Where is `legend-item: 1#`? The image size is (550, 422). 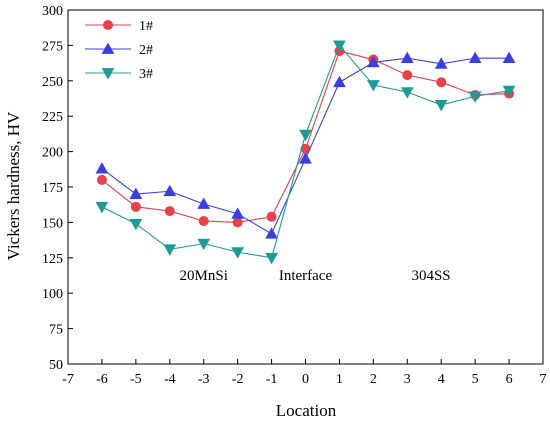
legend-item: 1# is located at coordinates (119, 26).